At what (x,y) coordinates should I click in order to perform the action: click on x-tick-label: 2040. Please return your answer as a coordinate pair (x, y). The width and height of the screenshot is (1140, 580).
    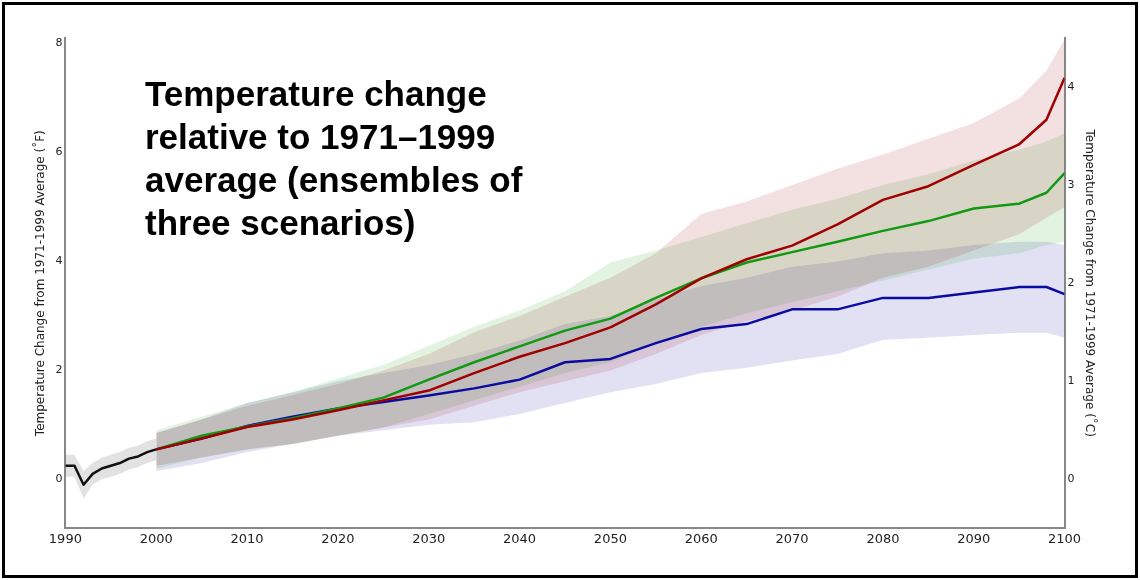
    Looking at the image, I should click on (520, 538).